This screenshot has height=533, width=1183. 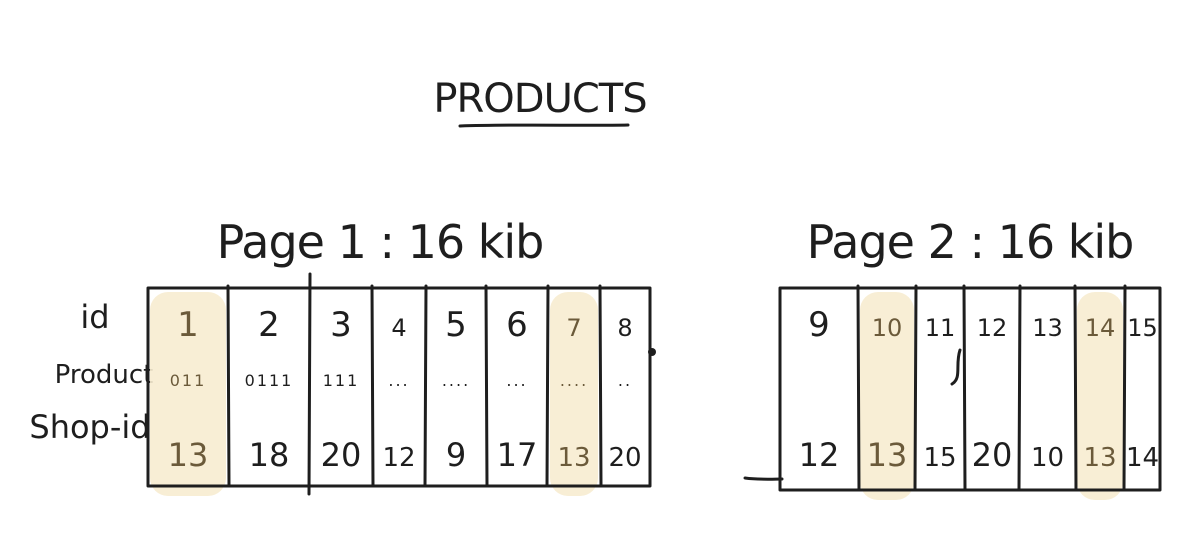 What do you see at coordinates (1142, 328) in the screenshot?
I see `cell-id: 15` at bounding box center [1142, 328].